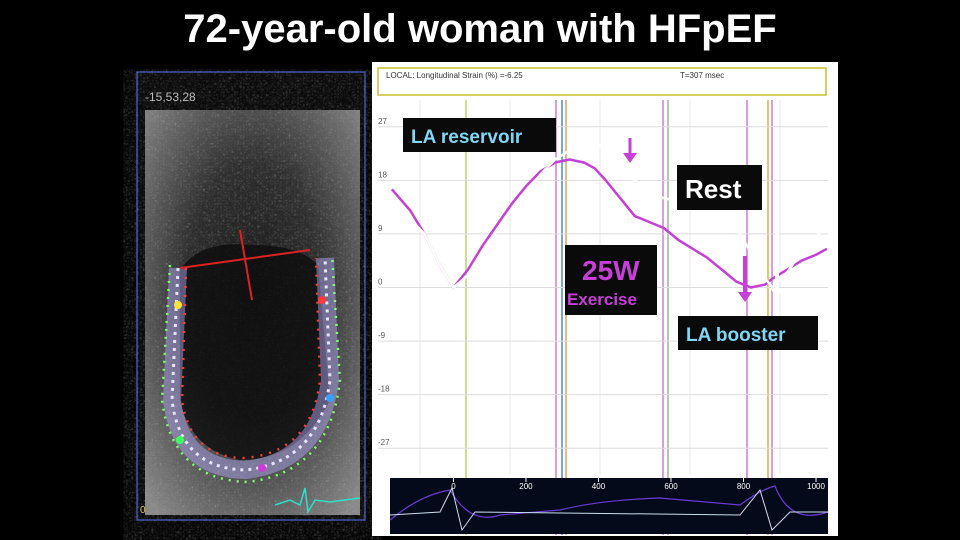  Describe the element at coordinates (816, 486) in the screenshot. I see `x-tick-label: 1000` at that location.